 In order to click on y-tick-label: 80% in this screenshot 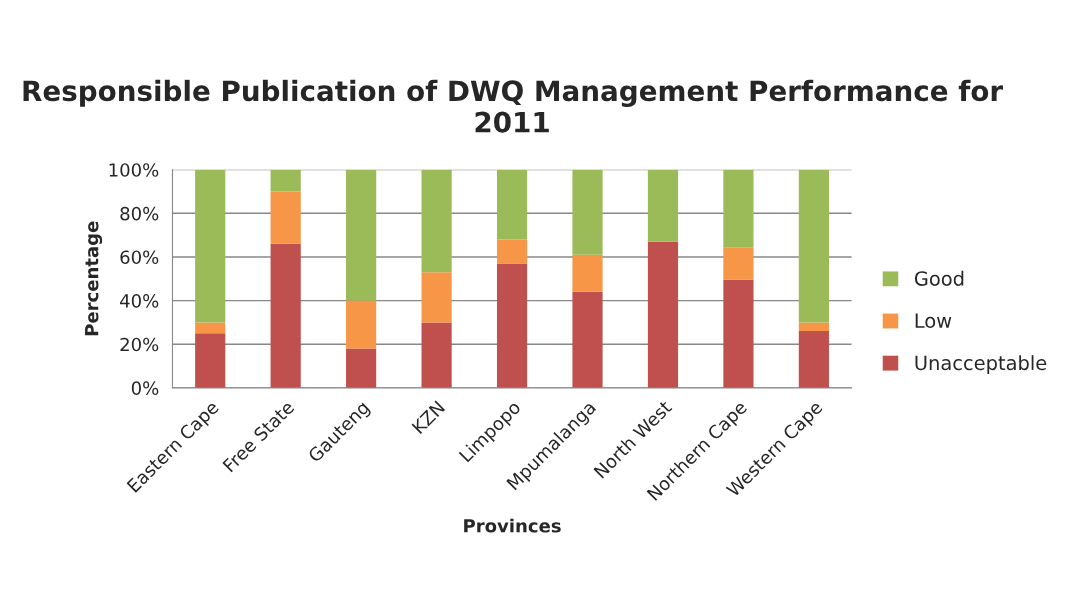, I will do `click(139, 213)`.